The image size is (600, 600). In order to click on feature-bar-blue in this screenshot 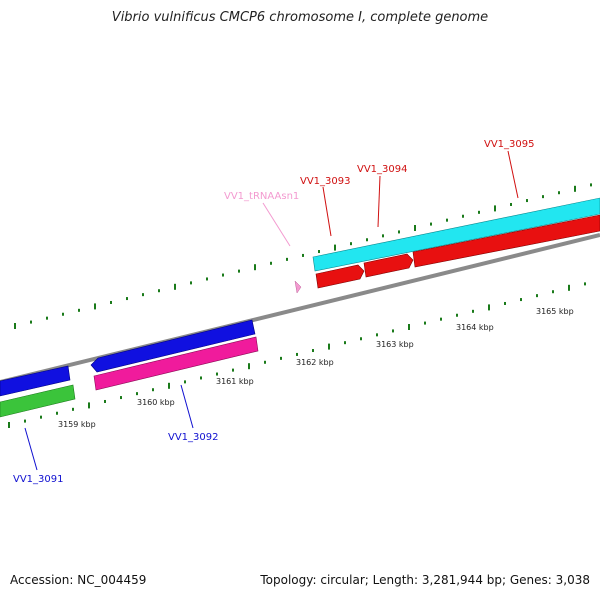, I will do `click(35, 381)`.